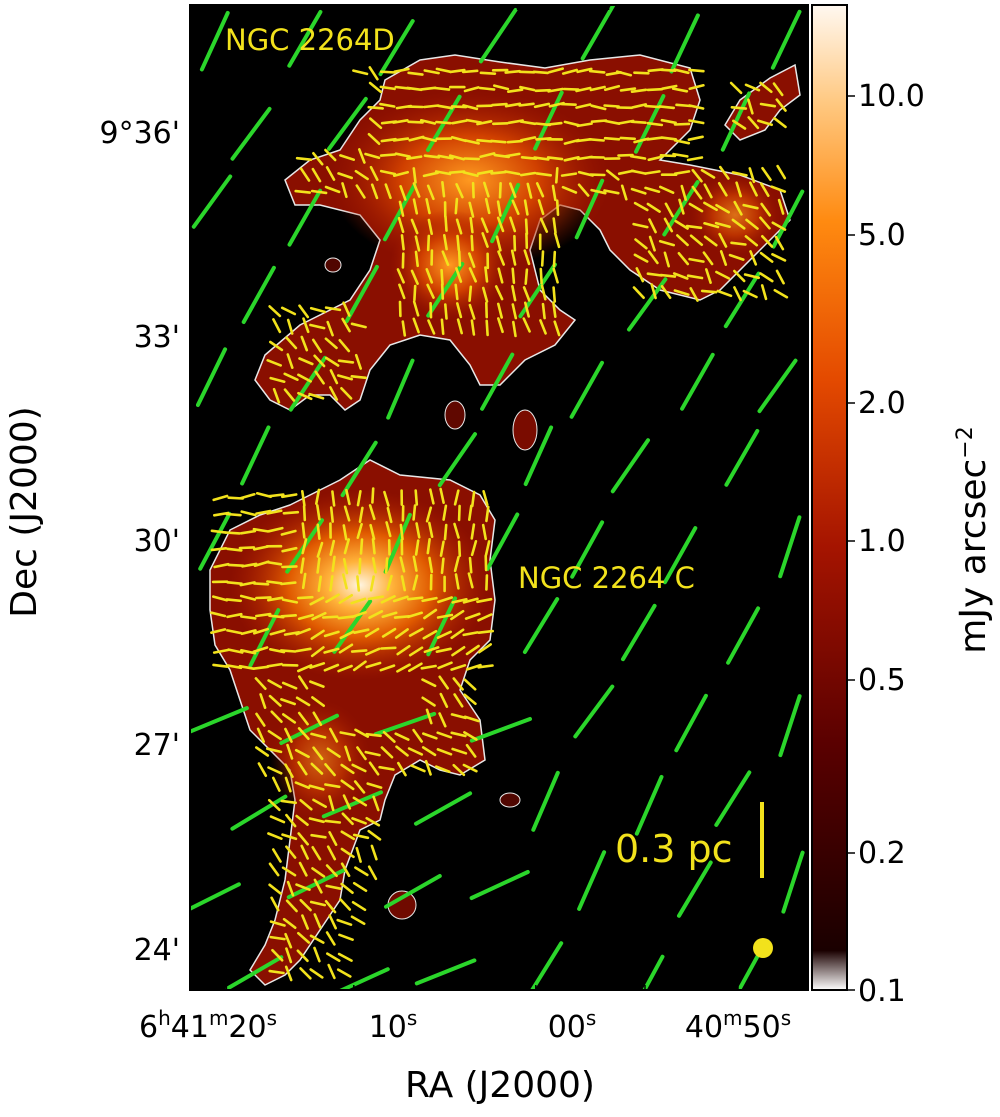 Image resolution: width=1000 pixels, height=1117 pixels. I want to click on clump, so click(510, 800).